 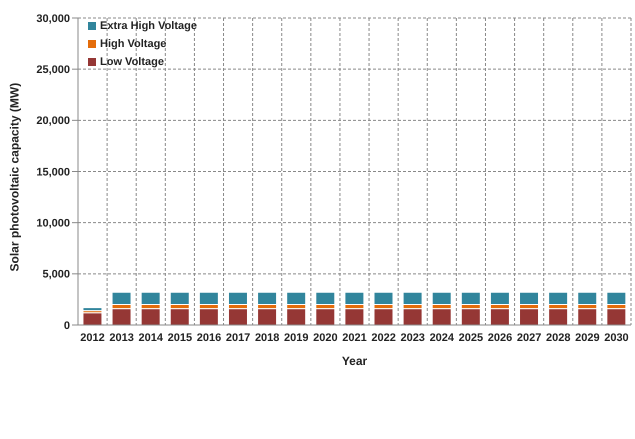 I want to click on y-axis-title: Solar photovoltaic capacity (MW), so click(x=14, y=177).